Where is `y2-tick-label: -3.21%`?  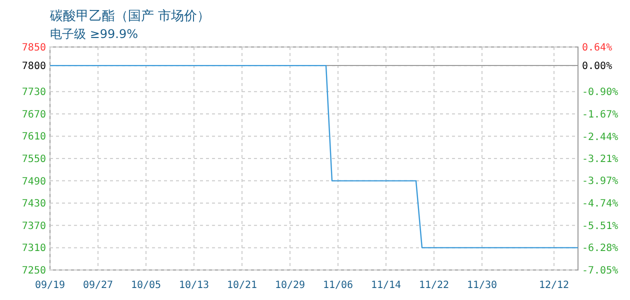 y2-tick-label: -3.21% is located at coordinates (600, 160).